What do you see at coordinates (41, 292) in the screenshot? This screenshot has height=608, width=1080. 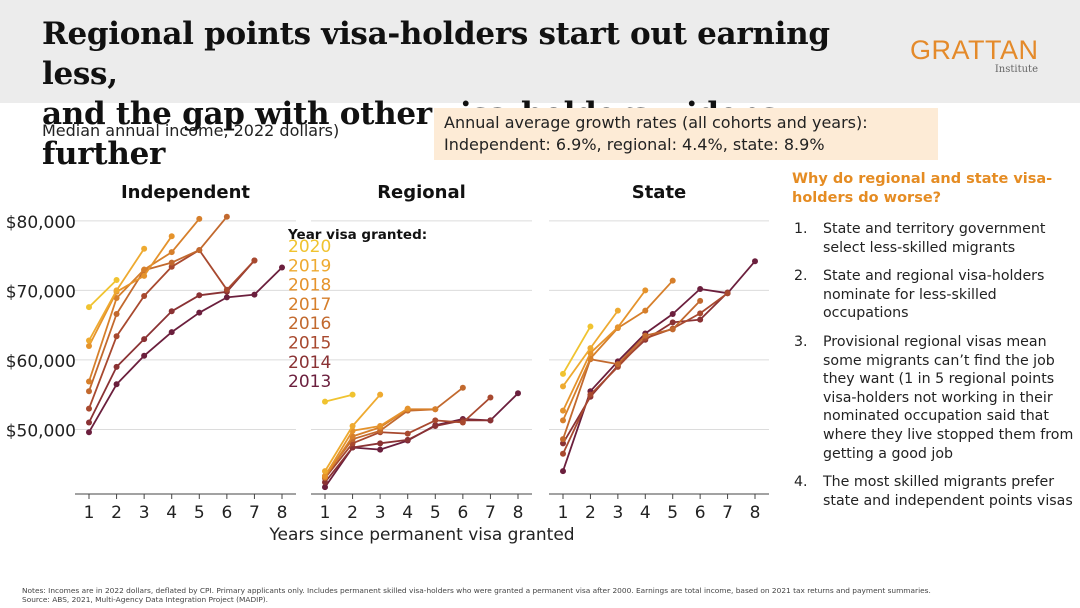 I see `y-tick-label: $70,000` at bounding box center [41, 292].